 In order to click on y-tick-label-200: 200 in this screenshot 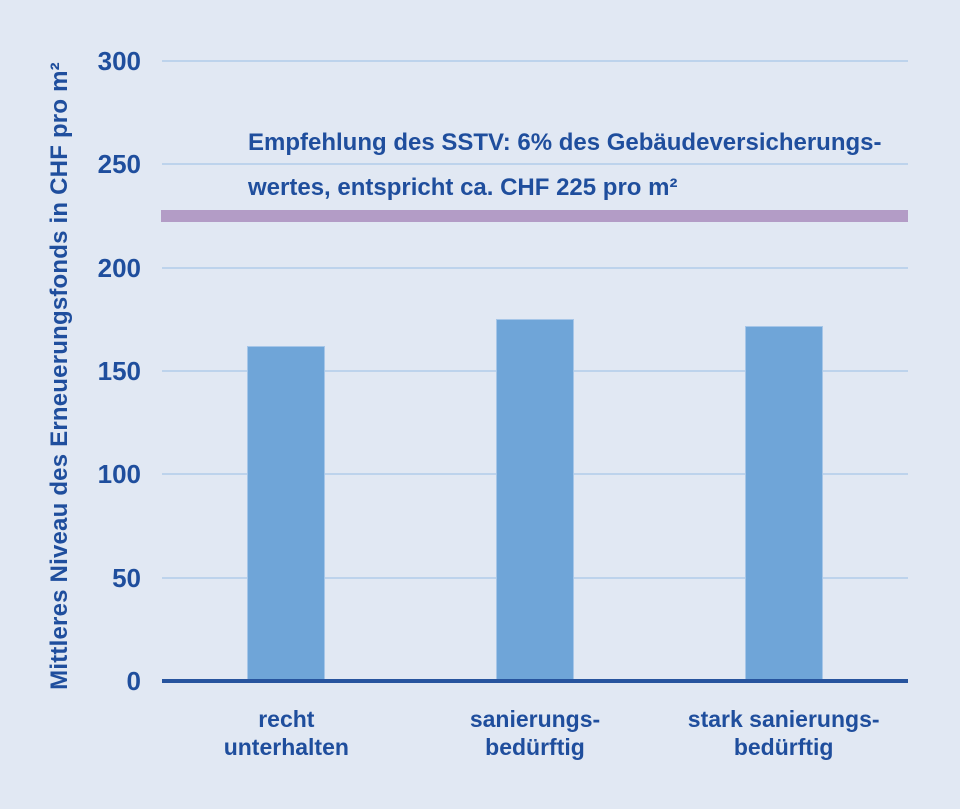, I will do `click(119, 267)`.